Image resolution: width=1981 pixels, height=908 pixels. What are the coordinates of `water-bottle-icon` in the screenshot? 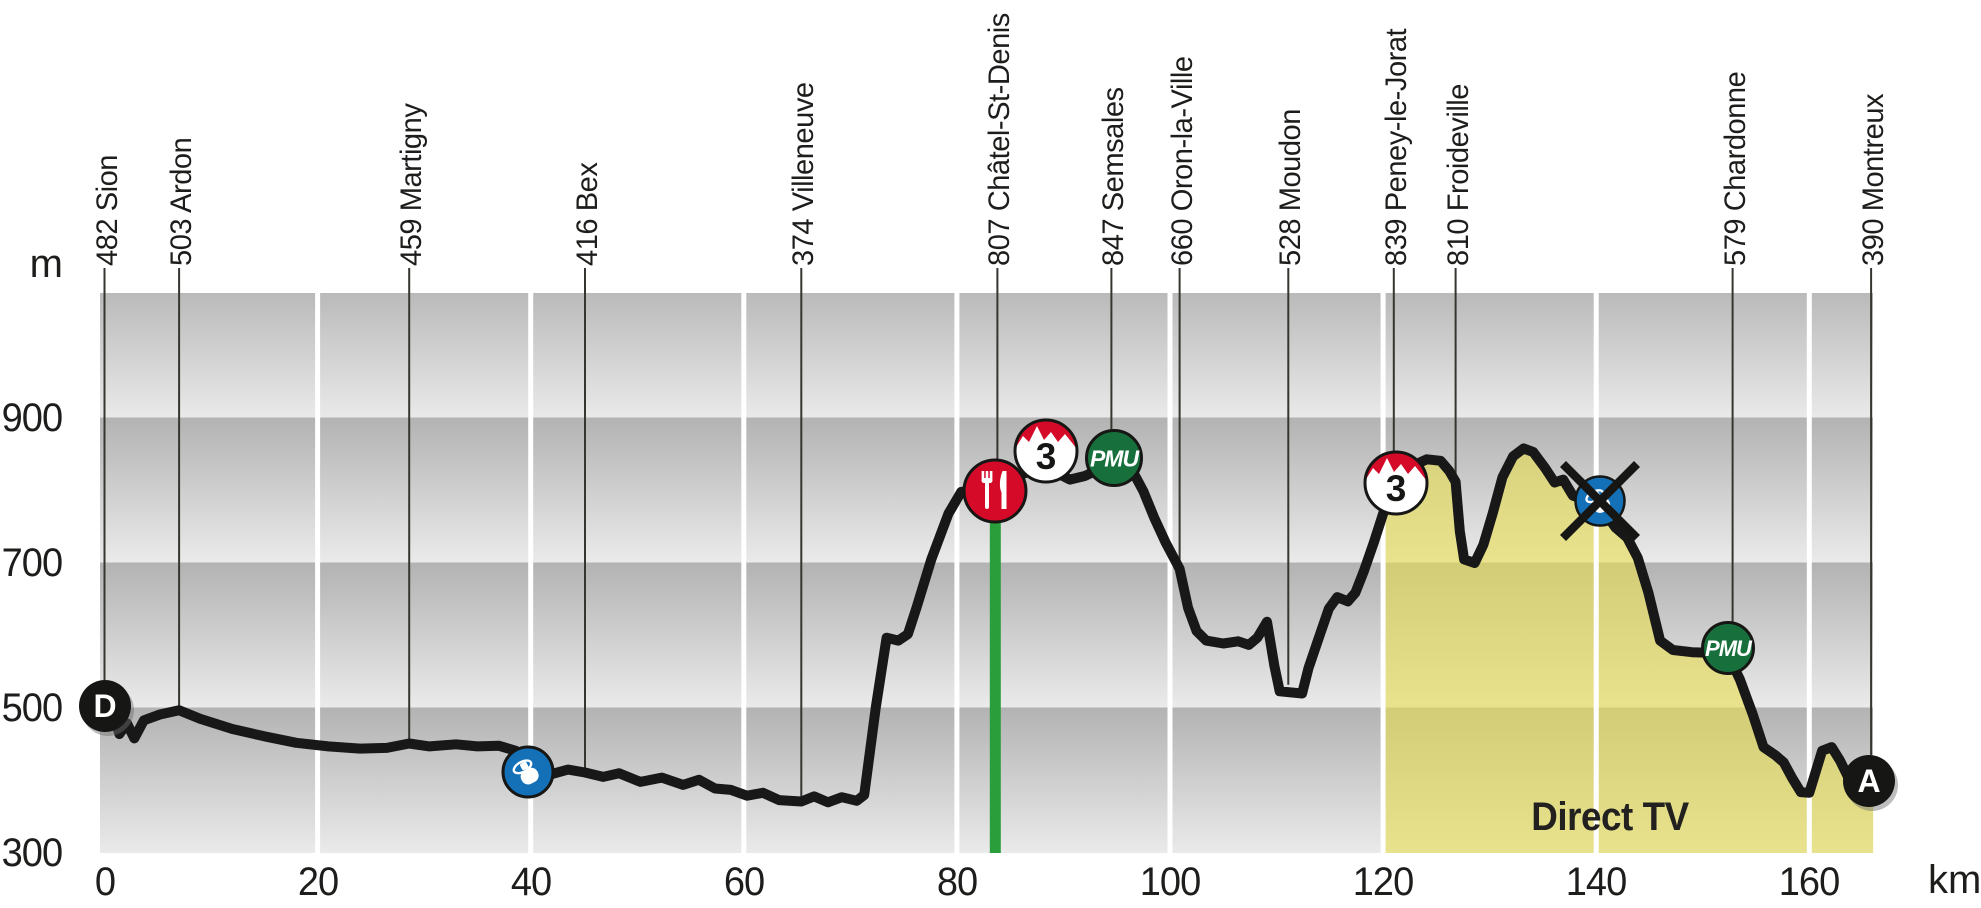 It's located at (528, 772).